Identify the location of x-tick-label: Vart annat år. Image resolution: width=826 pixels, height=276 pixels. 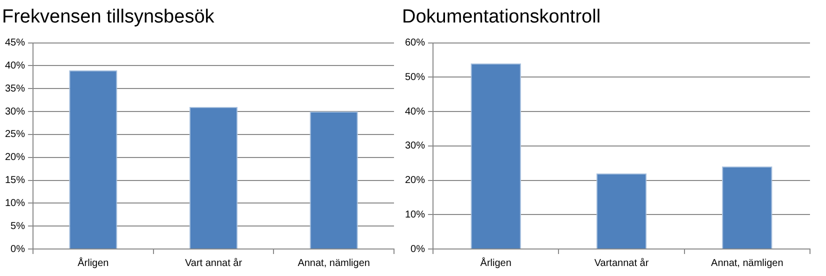
(213, 262).